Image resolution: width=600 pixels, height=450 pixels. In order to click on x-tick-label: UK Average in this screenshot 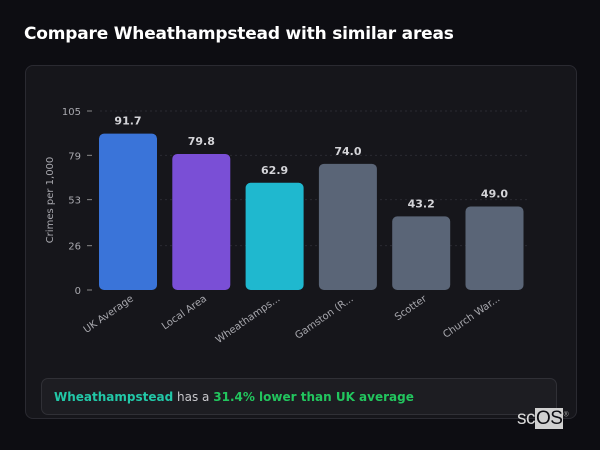, I will do `click(109, 314)`.